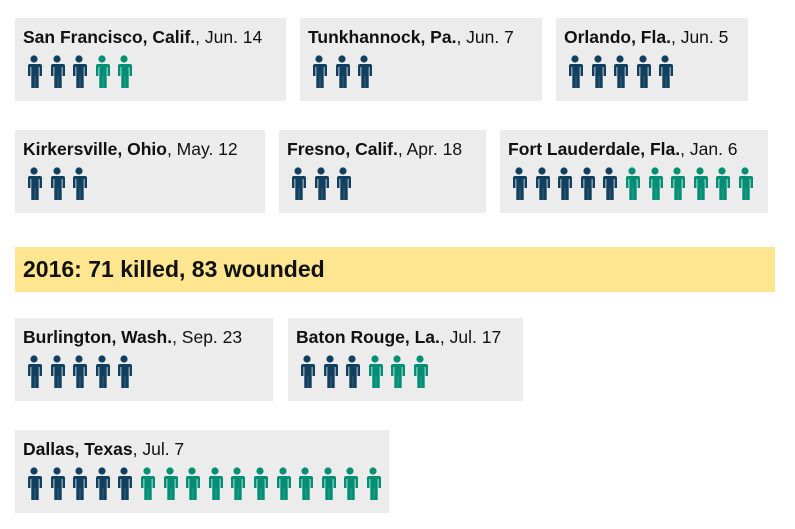 Image resolution: width=795 pixels, height=529 pixels. Describe the element at coordinates (485, 37) in the screenshot. I see `date: , Jun. 7` at that location.